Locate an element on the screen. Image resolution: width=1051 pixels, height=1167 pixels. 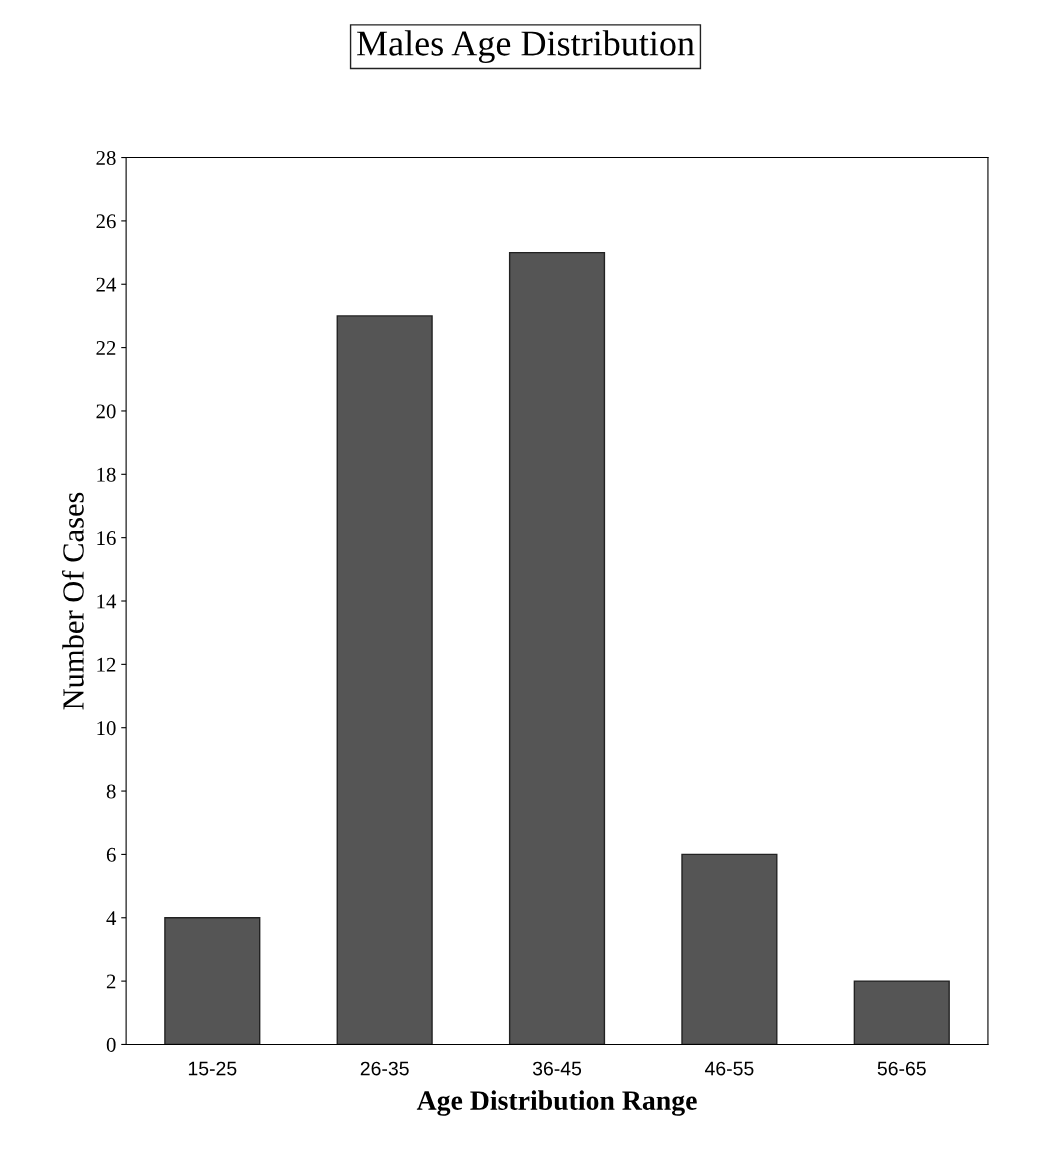
y-axis-title: Number Of Cases is located at coordinates (72, 601).